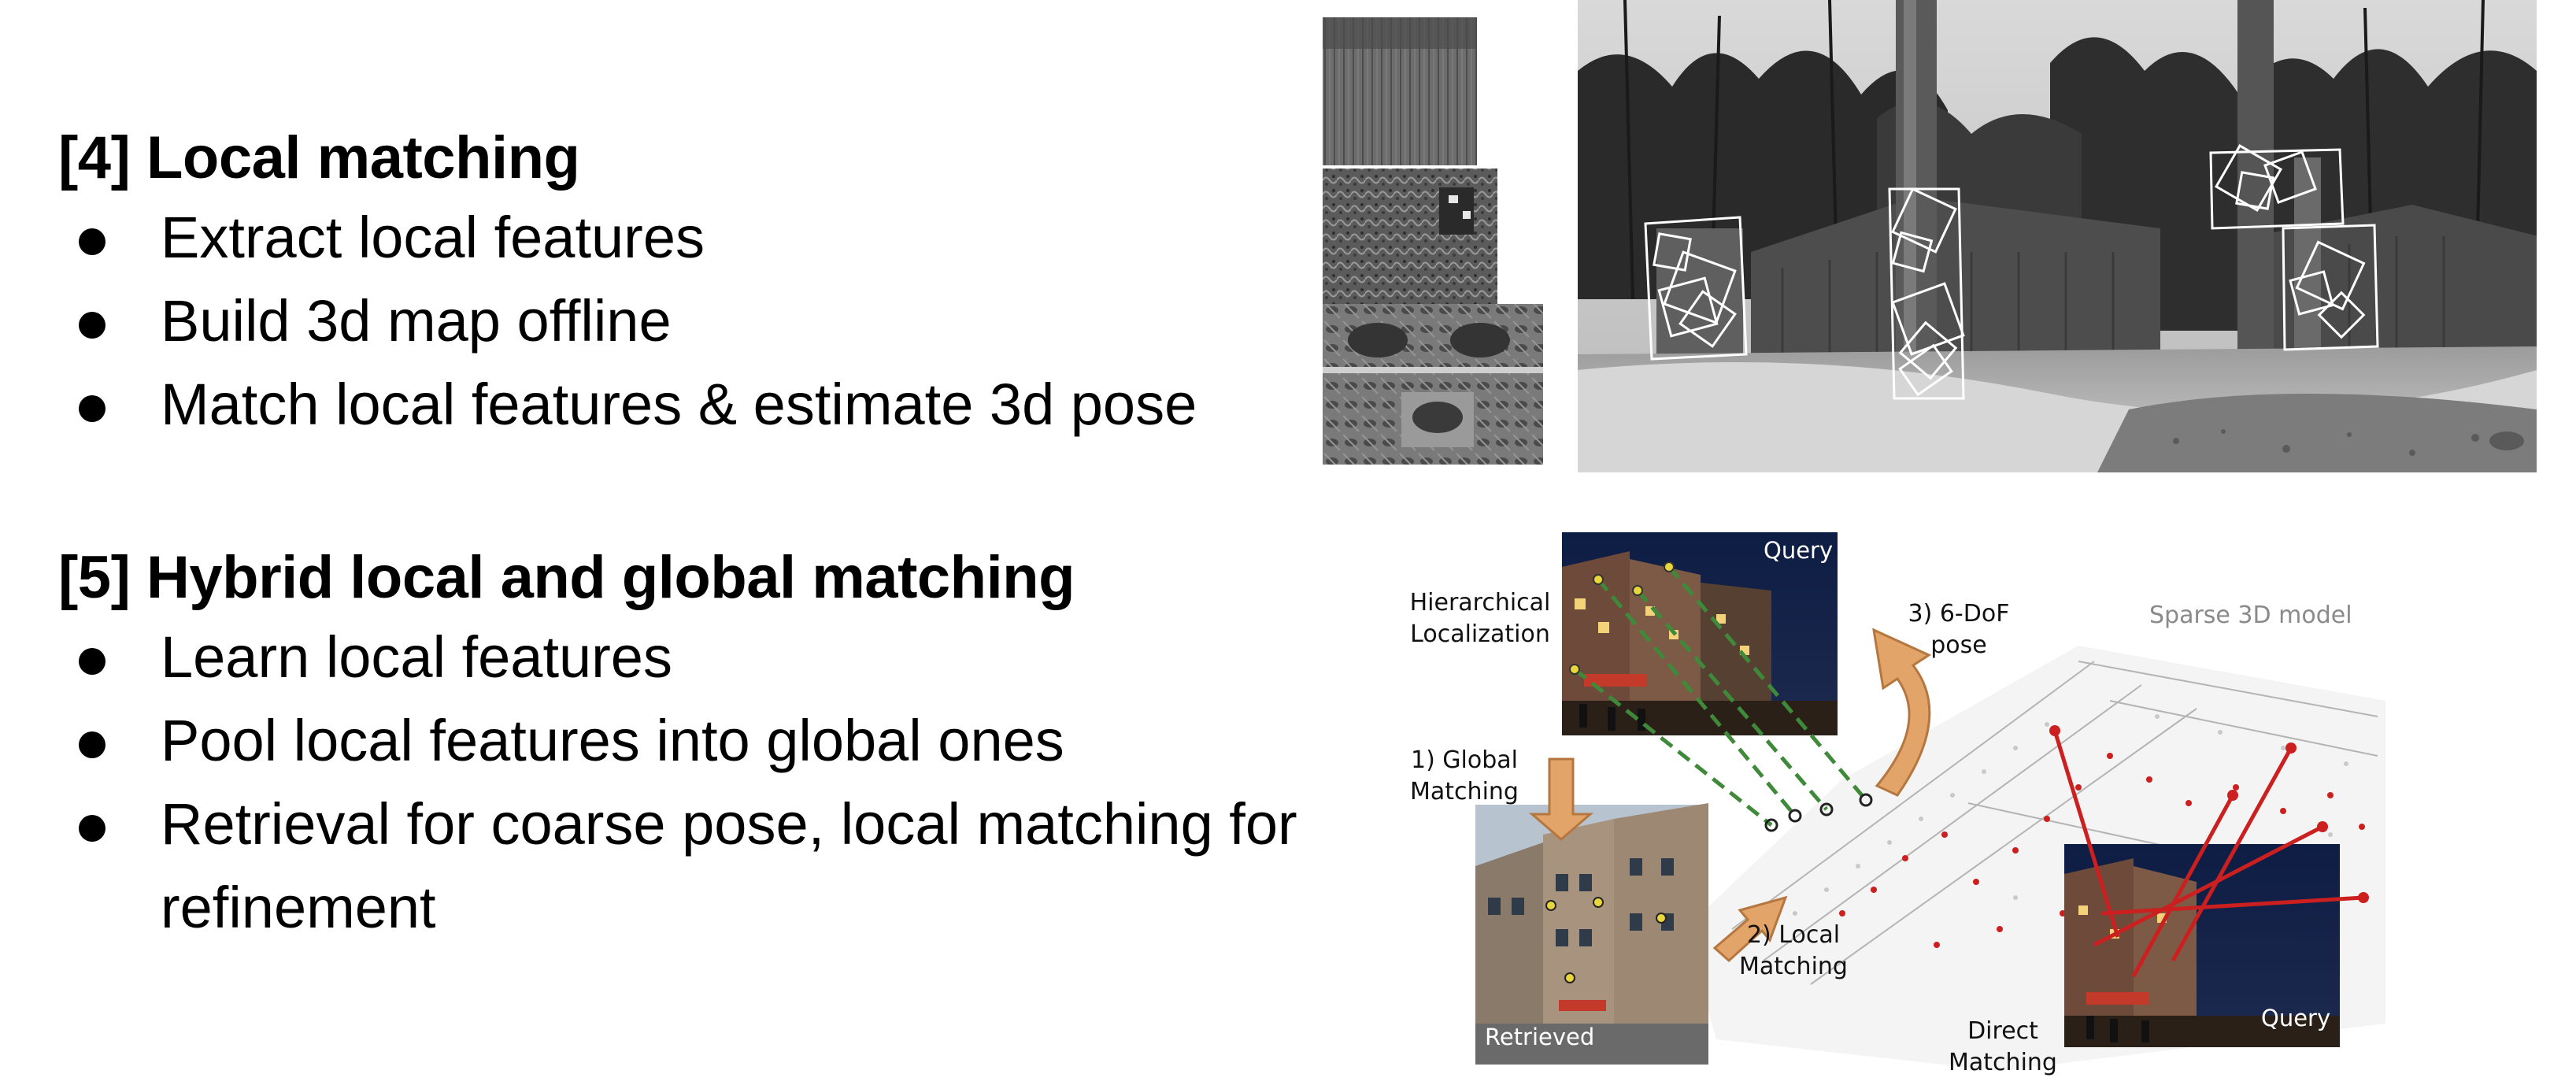 The image size is (2576, 1085). I want to click on feature-patches-image, so click(1433, 241).